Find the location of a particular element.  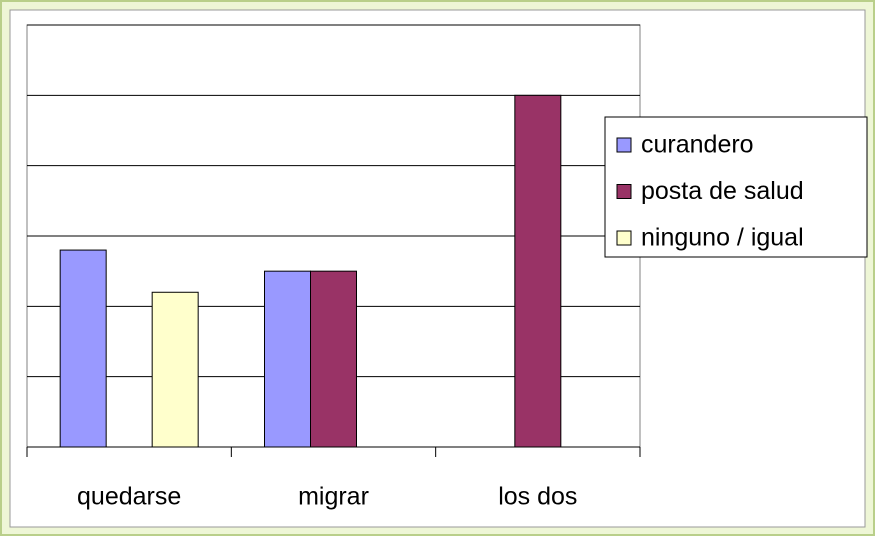

legend-box is located at coordinates (736, 187).